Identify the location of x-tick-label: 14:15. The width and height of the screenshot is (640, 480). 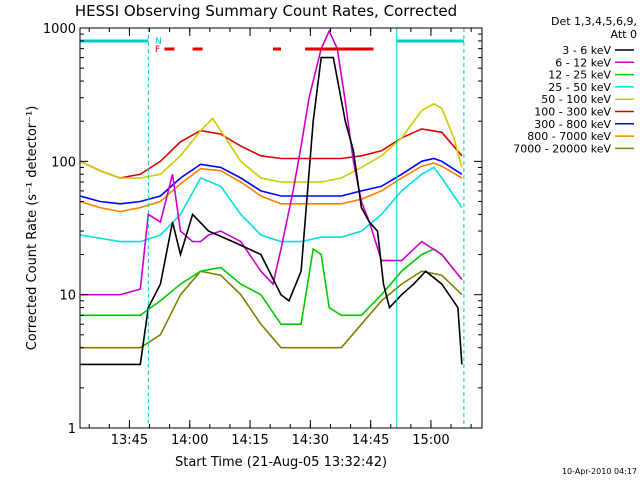
(249, 440).